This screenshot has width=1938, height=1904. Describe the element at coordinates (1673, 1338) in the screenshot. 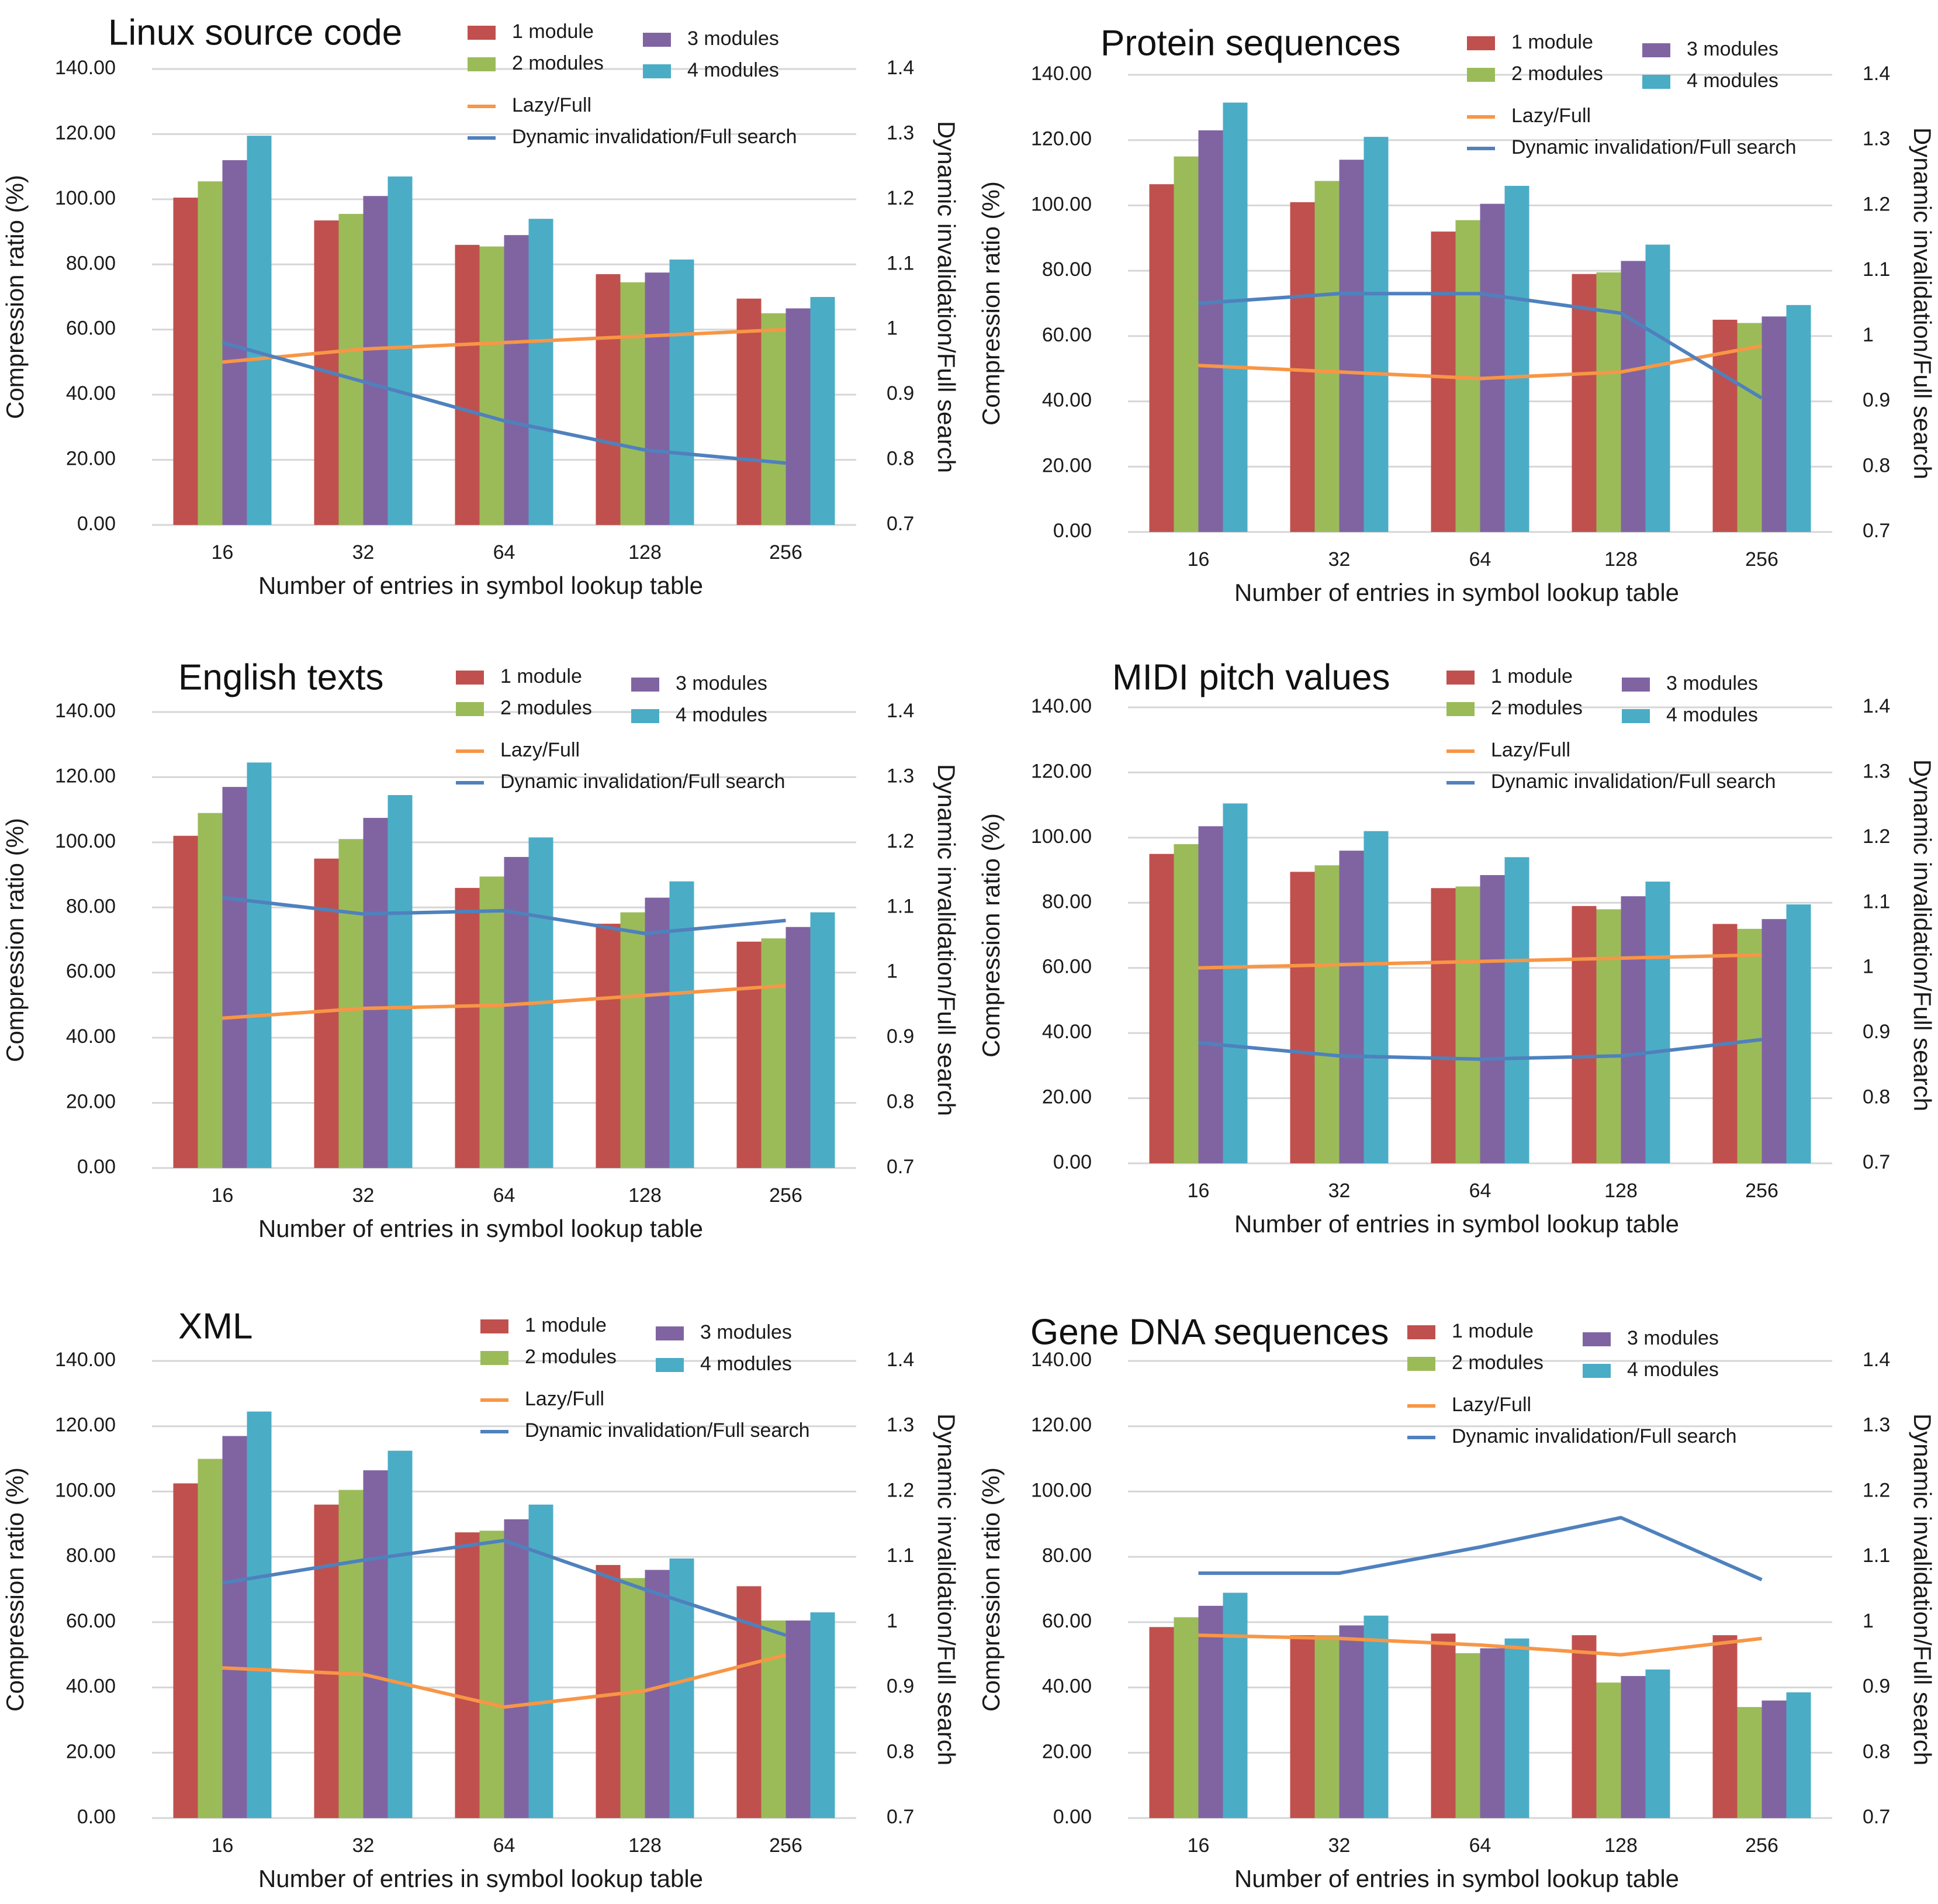

I see `legend-label: 3 modules` at that location.